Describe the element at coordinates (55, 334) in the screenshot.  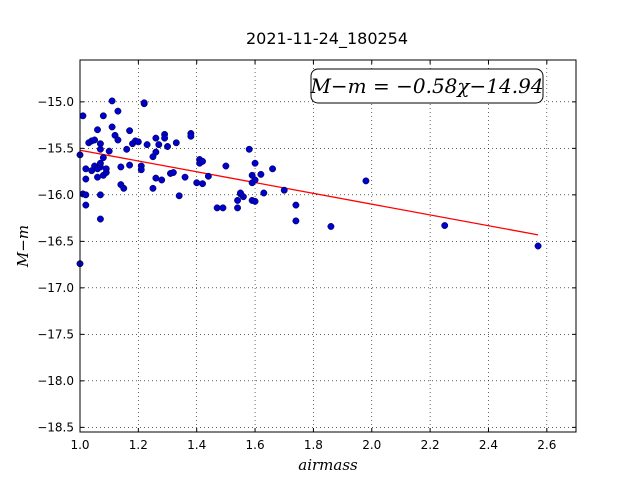
I see `y-tick-label: −17.5` at that location.